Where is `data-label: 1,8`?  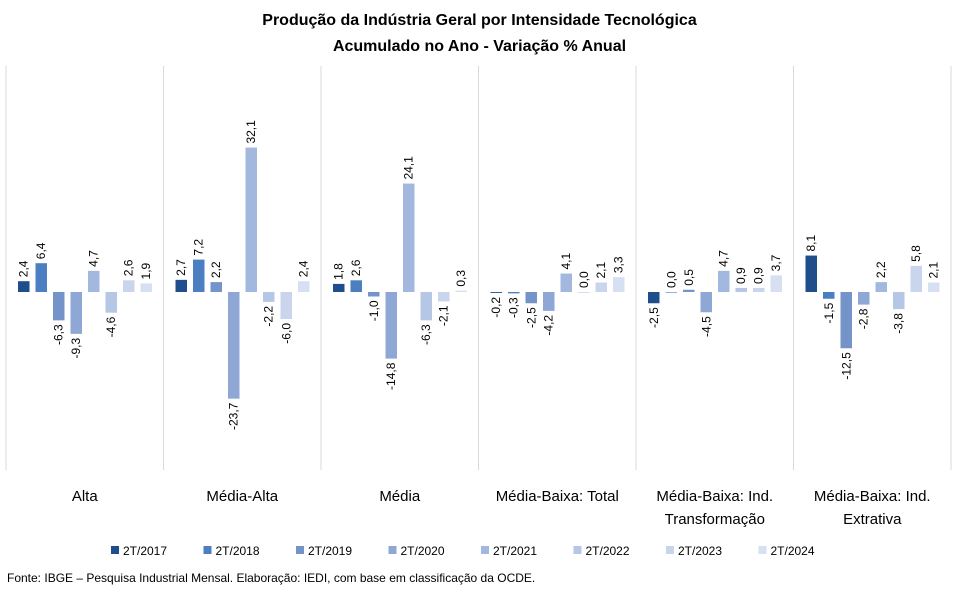
data-label: 1,8 is located at coordinates (339, 271).